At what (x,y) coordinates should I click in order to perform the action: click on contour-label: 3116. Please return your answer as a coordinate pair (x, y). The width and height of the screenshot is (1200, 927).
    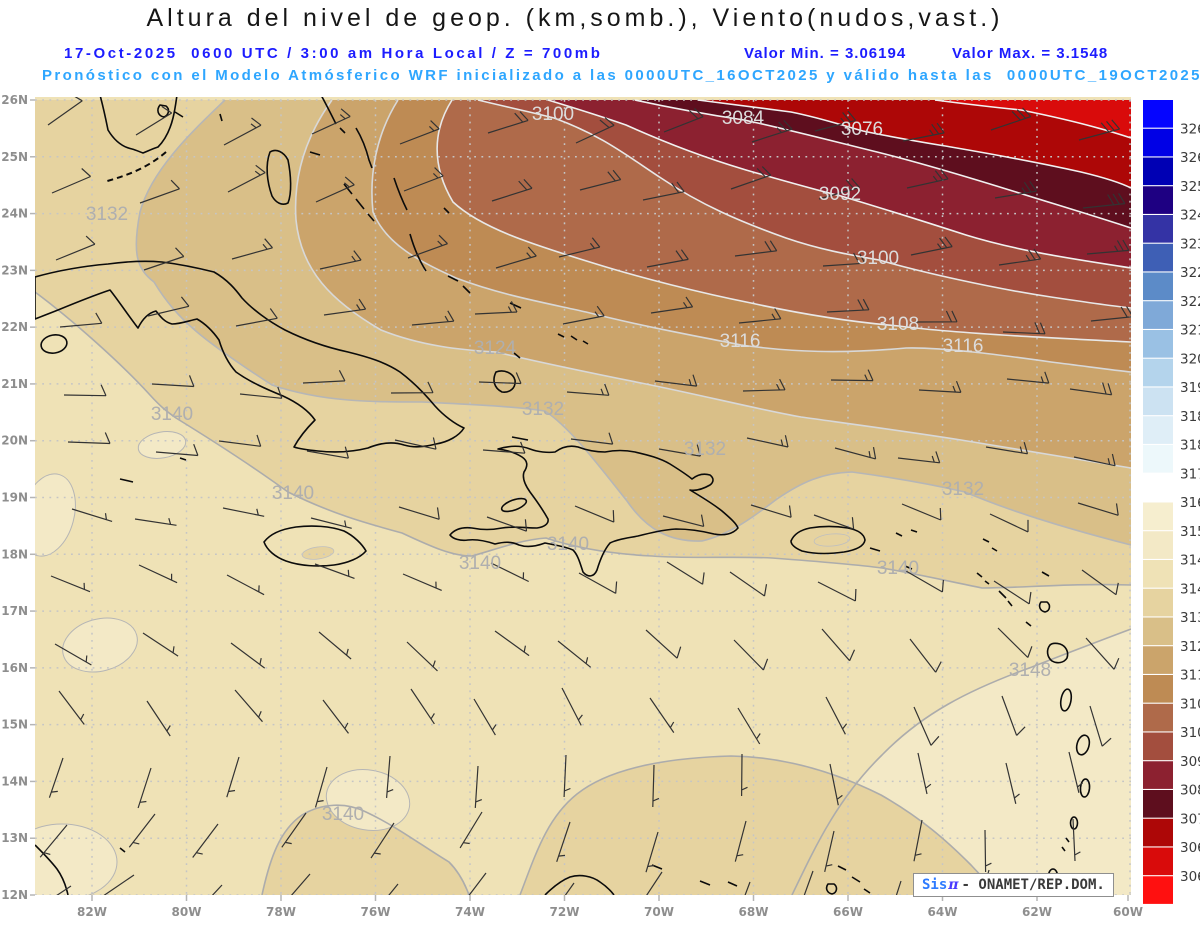
    Looking at the image, I should click on (740, 341).